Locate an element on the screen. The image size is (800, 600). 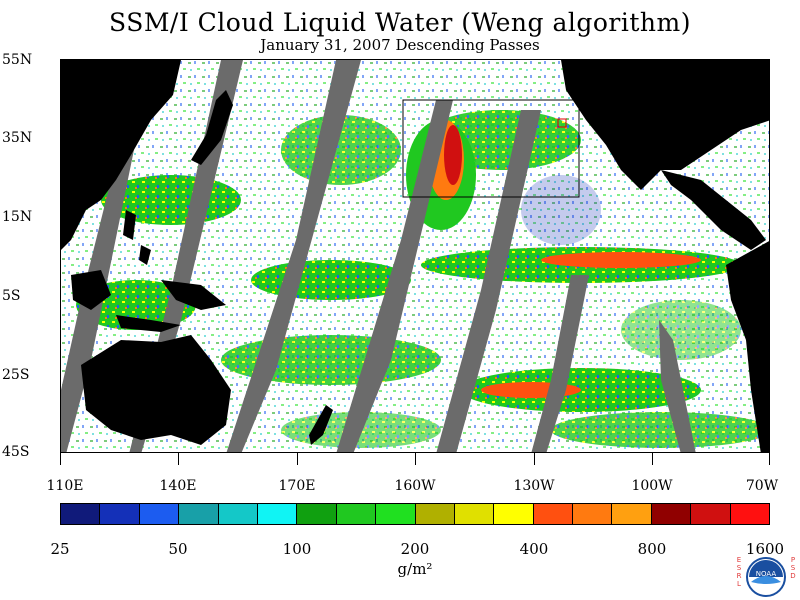
color-scale-bar is located at coordinates (415, 514).